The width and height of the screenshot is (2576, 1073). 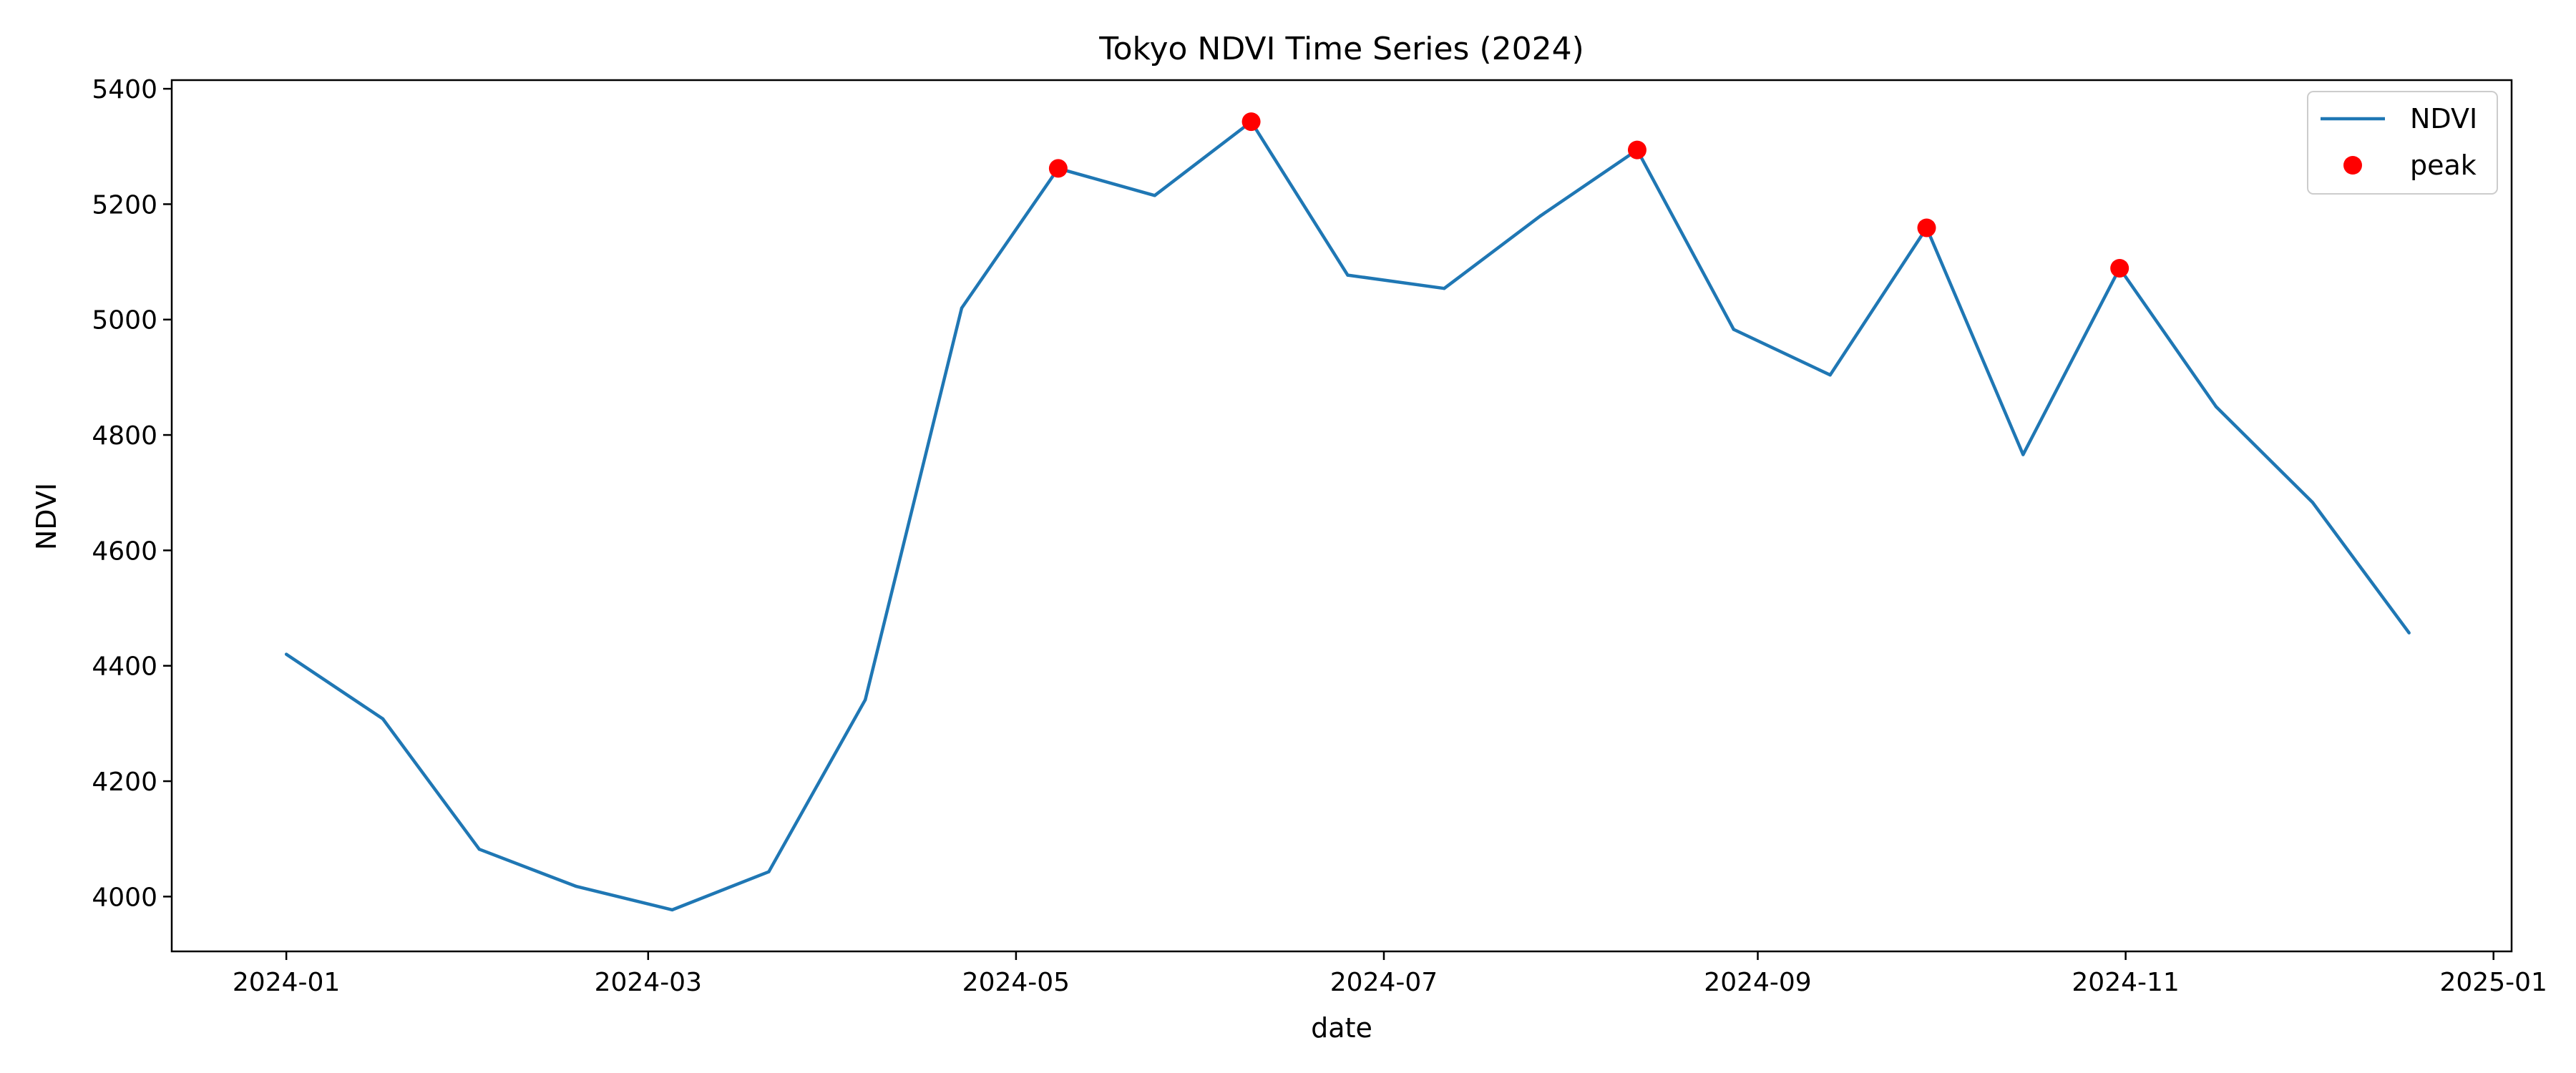 What do you see at coordinates (124, 551) in the screenshot?
I see `y-tick-label: 4600` at bounding box center [124, 551].